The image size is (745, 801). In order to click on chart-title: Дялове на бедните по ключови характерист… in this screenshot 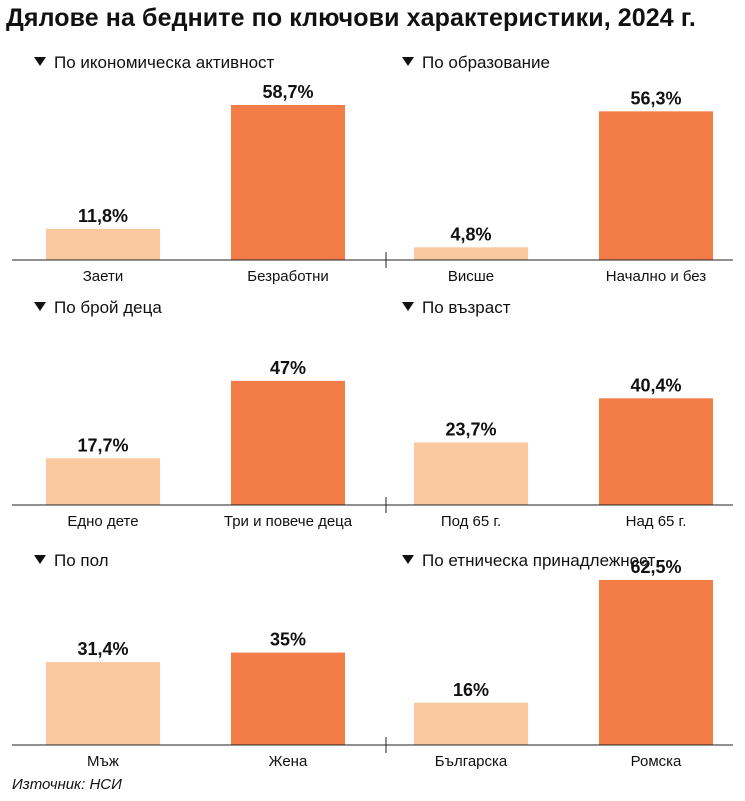, I will do `click(351, 18)`.